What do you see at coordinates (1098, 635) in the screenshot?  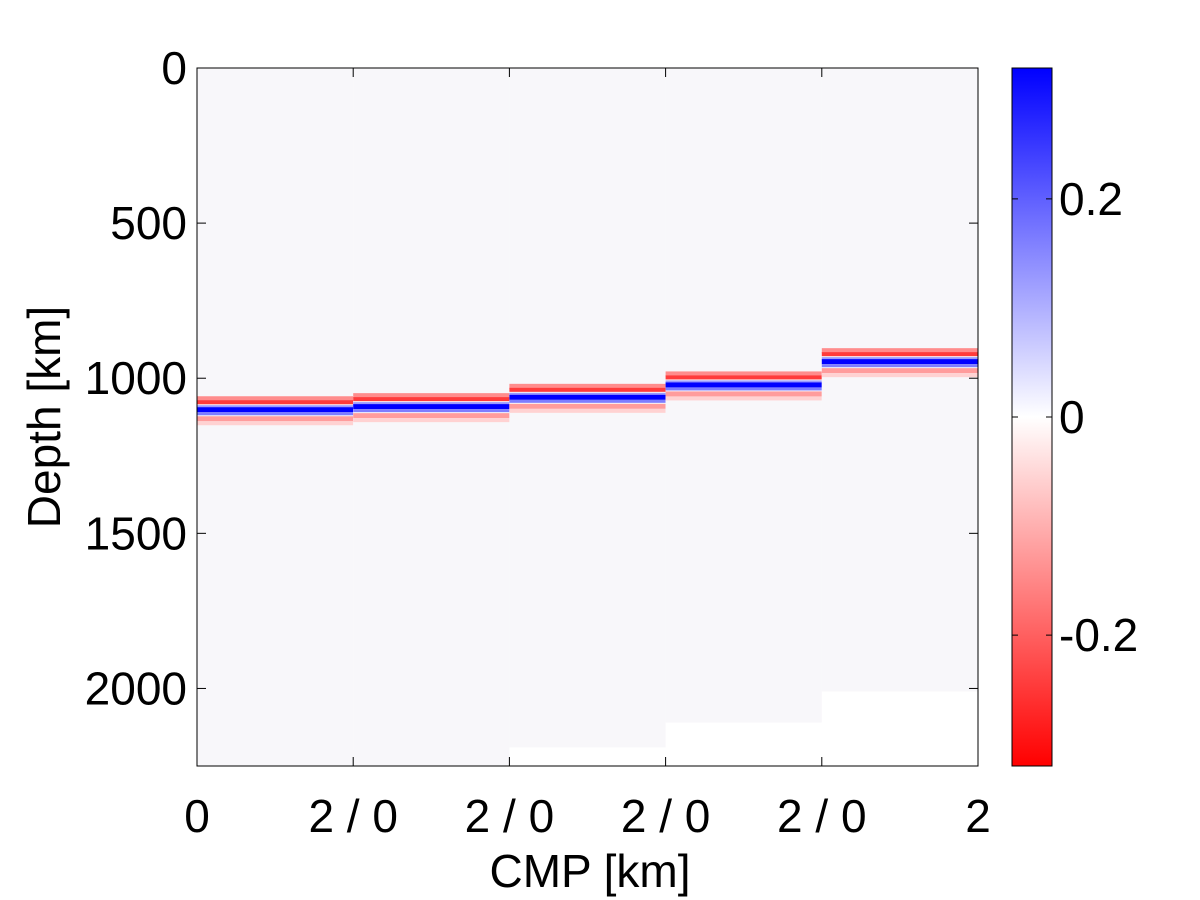 I see `colorbar-tick-label: -0.2` at bounding box center [1098, 635].